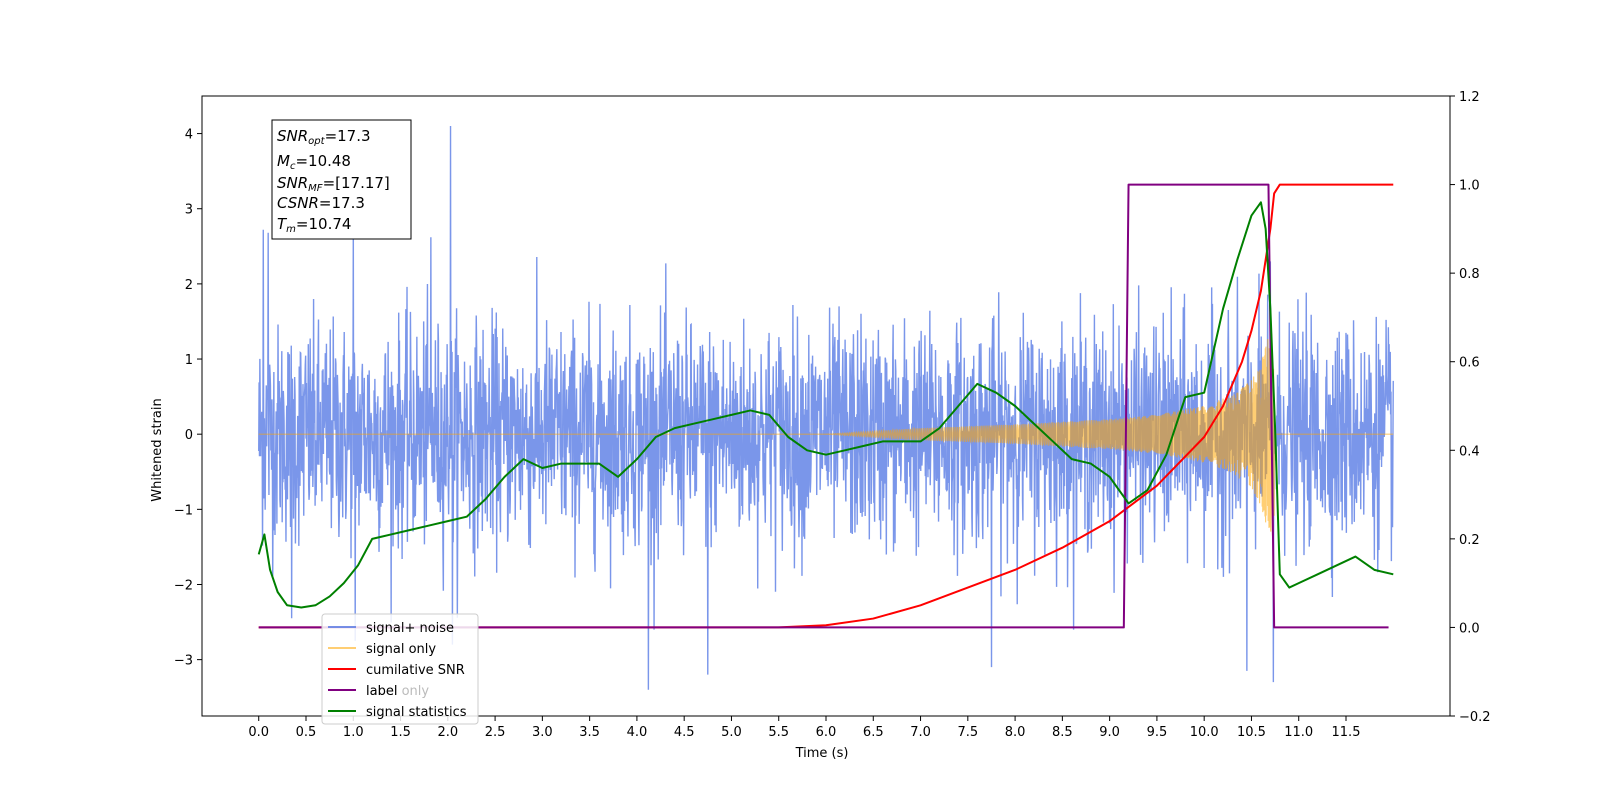 The image size is (1600, 800). I want to click on x-tick-label: 6.5, so click(873, 732).